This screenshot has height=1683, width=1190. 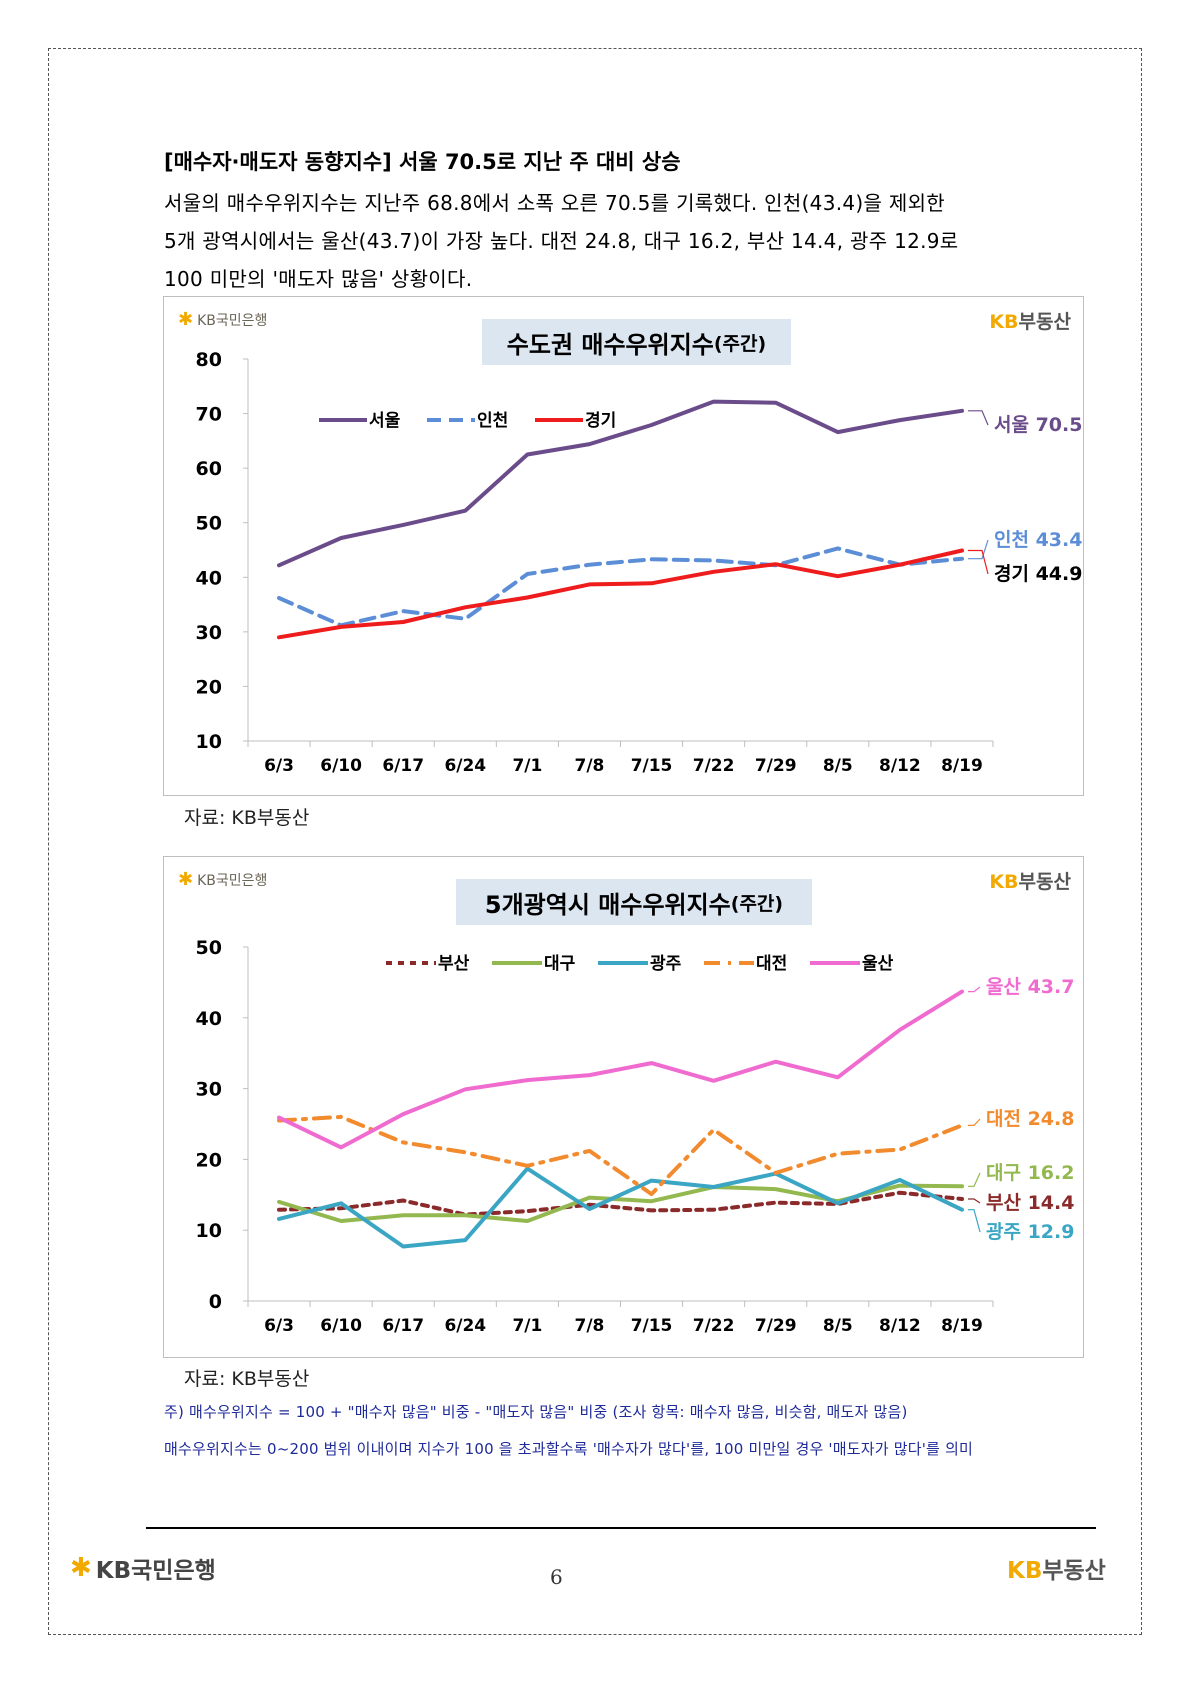 I want to click on footer-land-logo: KB부동산, so click(x=1056, y=1568).